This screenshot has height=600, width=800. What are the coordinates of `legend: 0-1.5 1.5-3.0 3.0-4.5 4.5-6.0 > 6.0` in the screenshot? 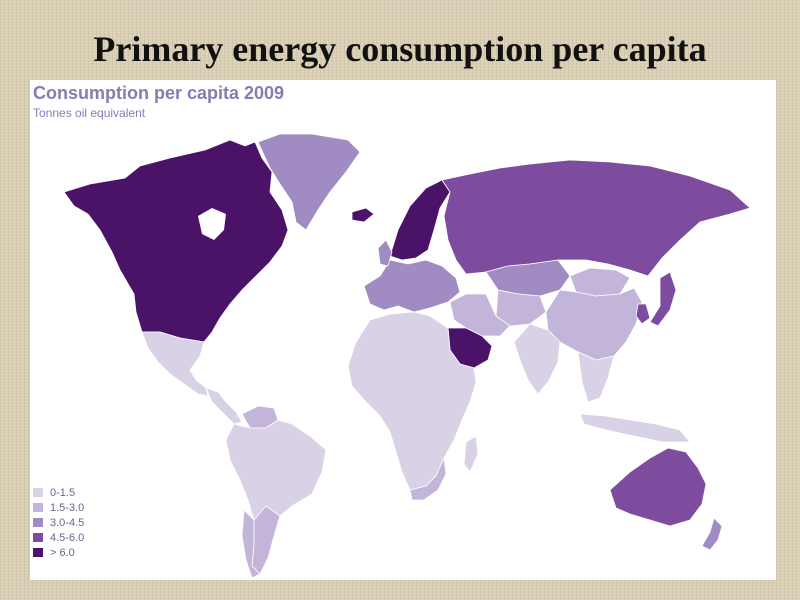 It's located at (58, 522).